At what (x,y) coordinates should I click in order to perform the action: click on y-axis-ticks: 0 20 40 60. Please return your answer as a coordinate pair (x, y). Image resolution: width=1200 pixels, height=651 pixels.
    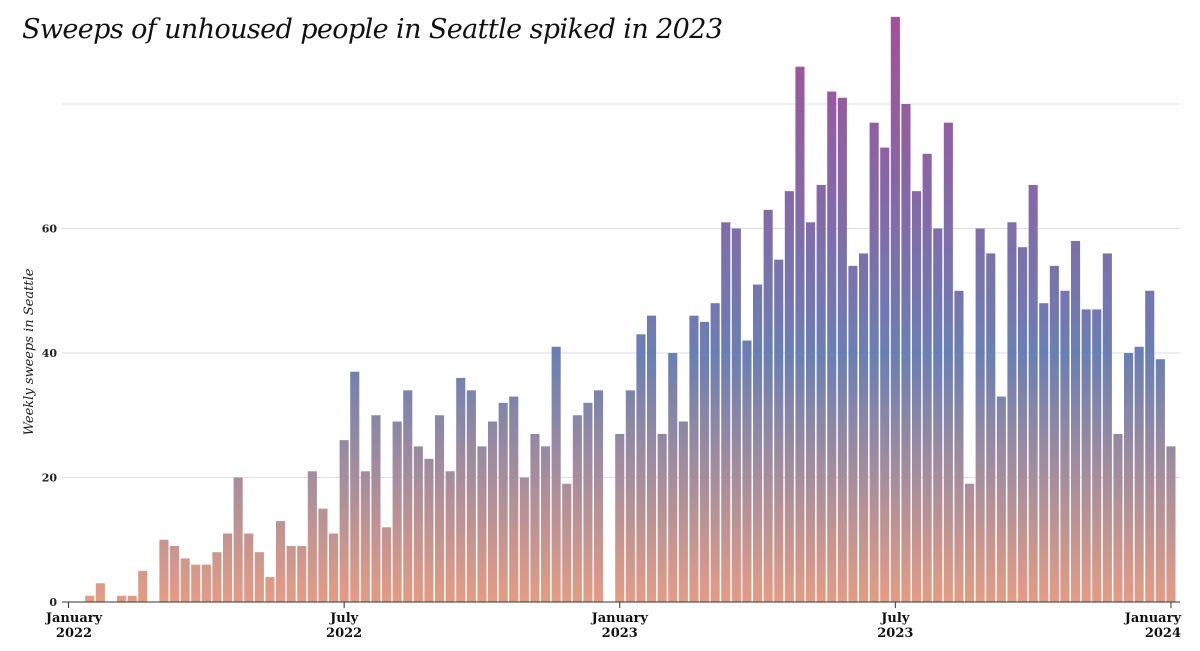
    Looking at the image, I should click on (50, 416).